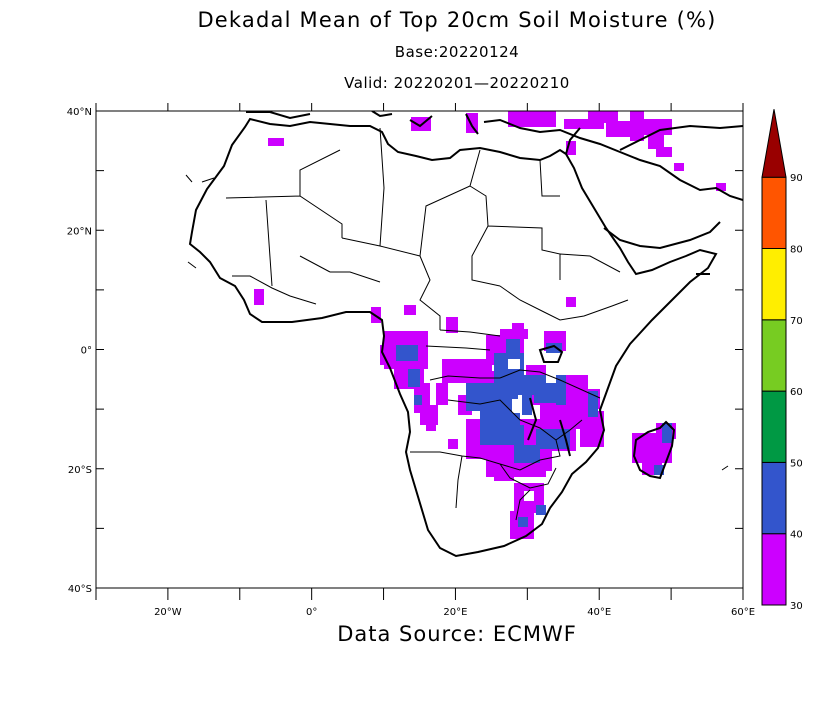  Describe the element at coordinates (796, 463) in the screenshot. I see `colorbar-label: 50` at that location.